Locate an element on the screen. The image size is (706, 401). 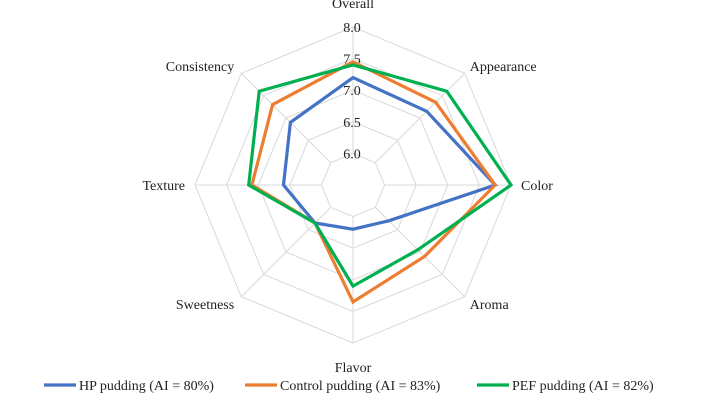
legend-label: Control pudding (AI = 83%) is located at coordinates (360, 386).